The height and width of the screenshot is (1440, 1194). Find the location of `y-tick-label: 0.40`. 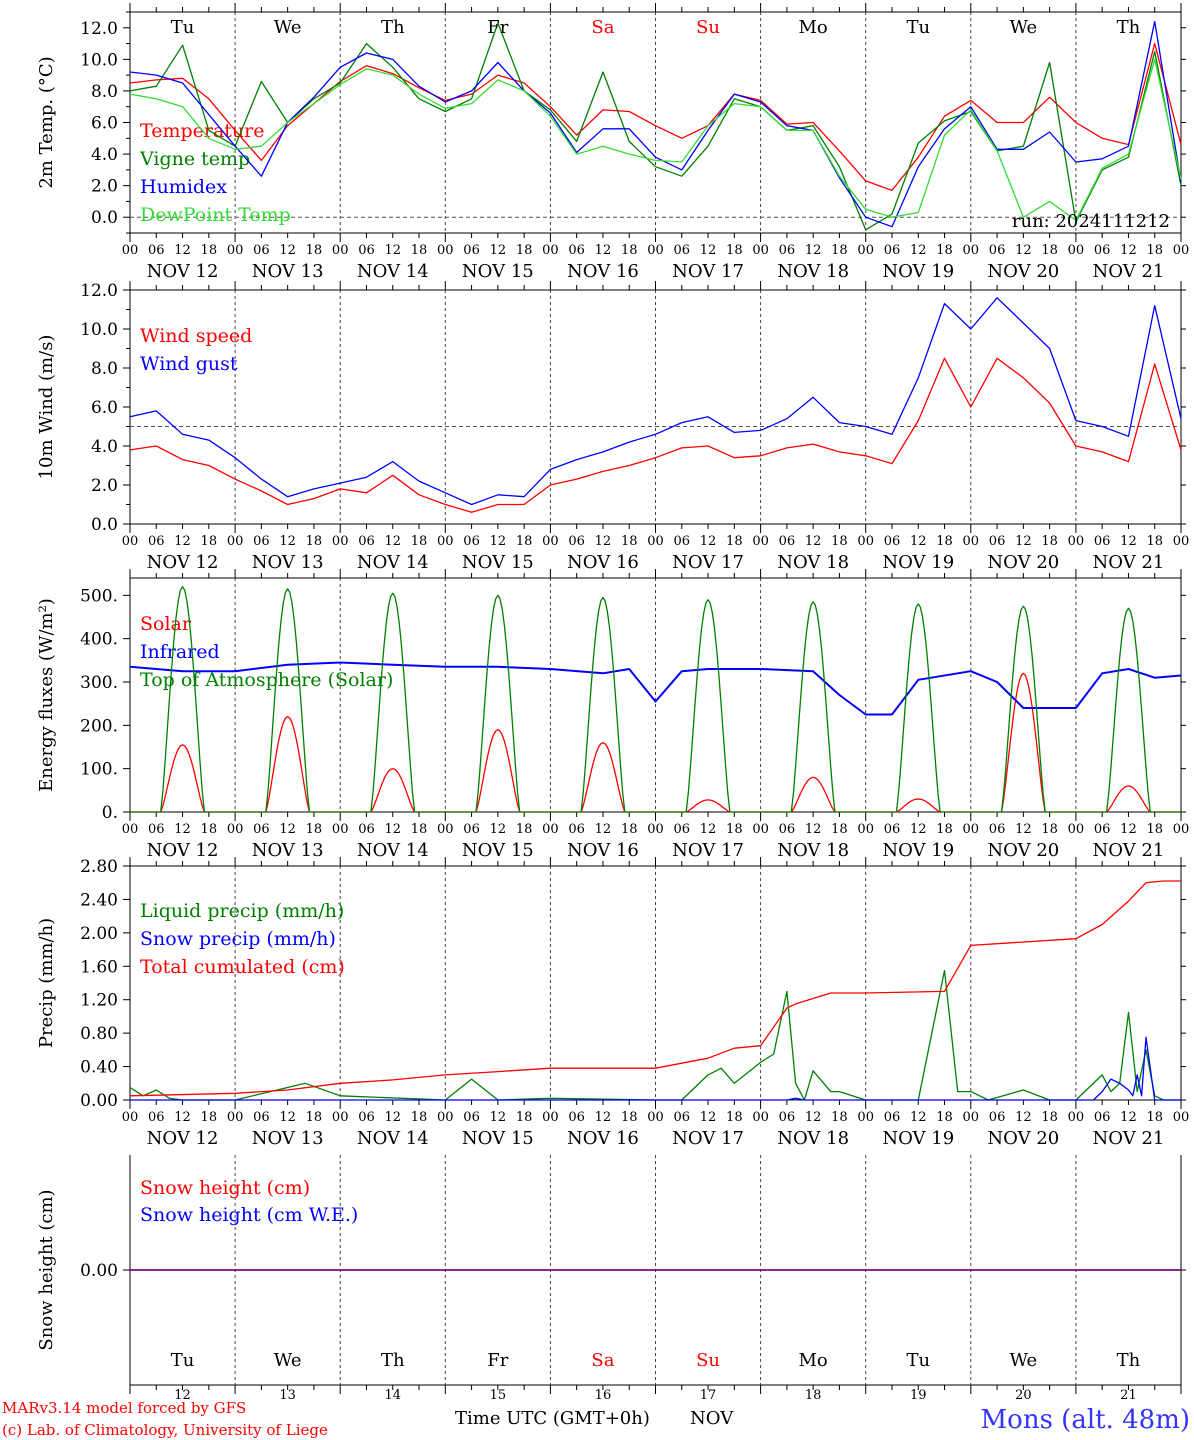

y-tick-label: 0.40 is located at coordinates (99, 1068).